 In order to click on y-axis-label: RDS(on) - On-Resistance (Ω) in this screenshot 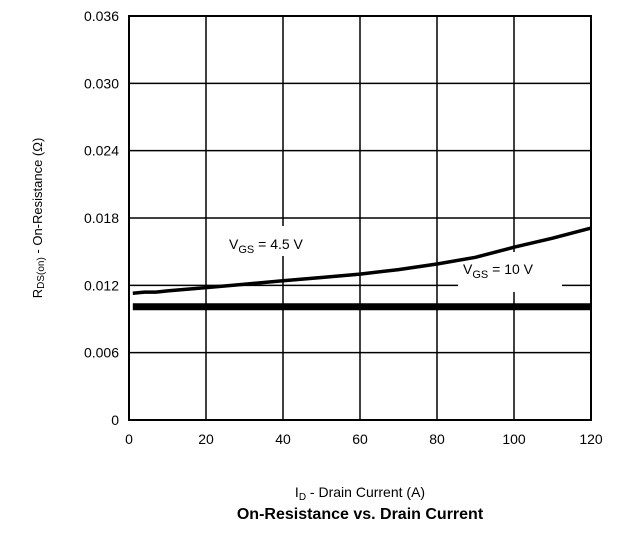, I will do `click(38, 218)`.